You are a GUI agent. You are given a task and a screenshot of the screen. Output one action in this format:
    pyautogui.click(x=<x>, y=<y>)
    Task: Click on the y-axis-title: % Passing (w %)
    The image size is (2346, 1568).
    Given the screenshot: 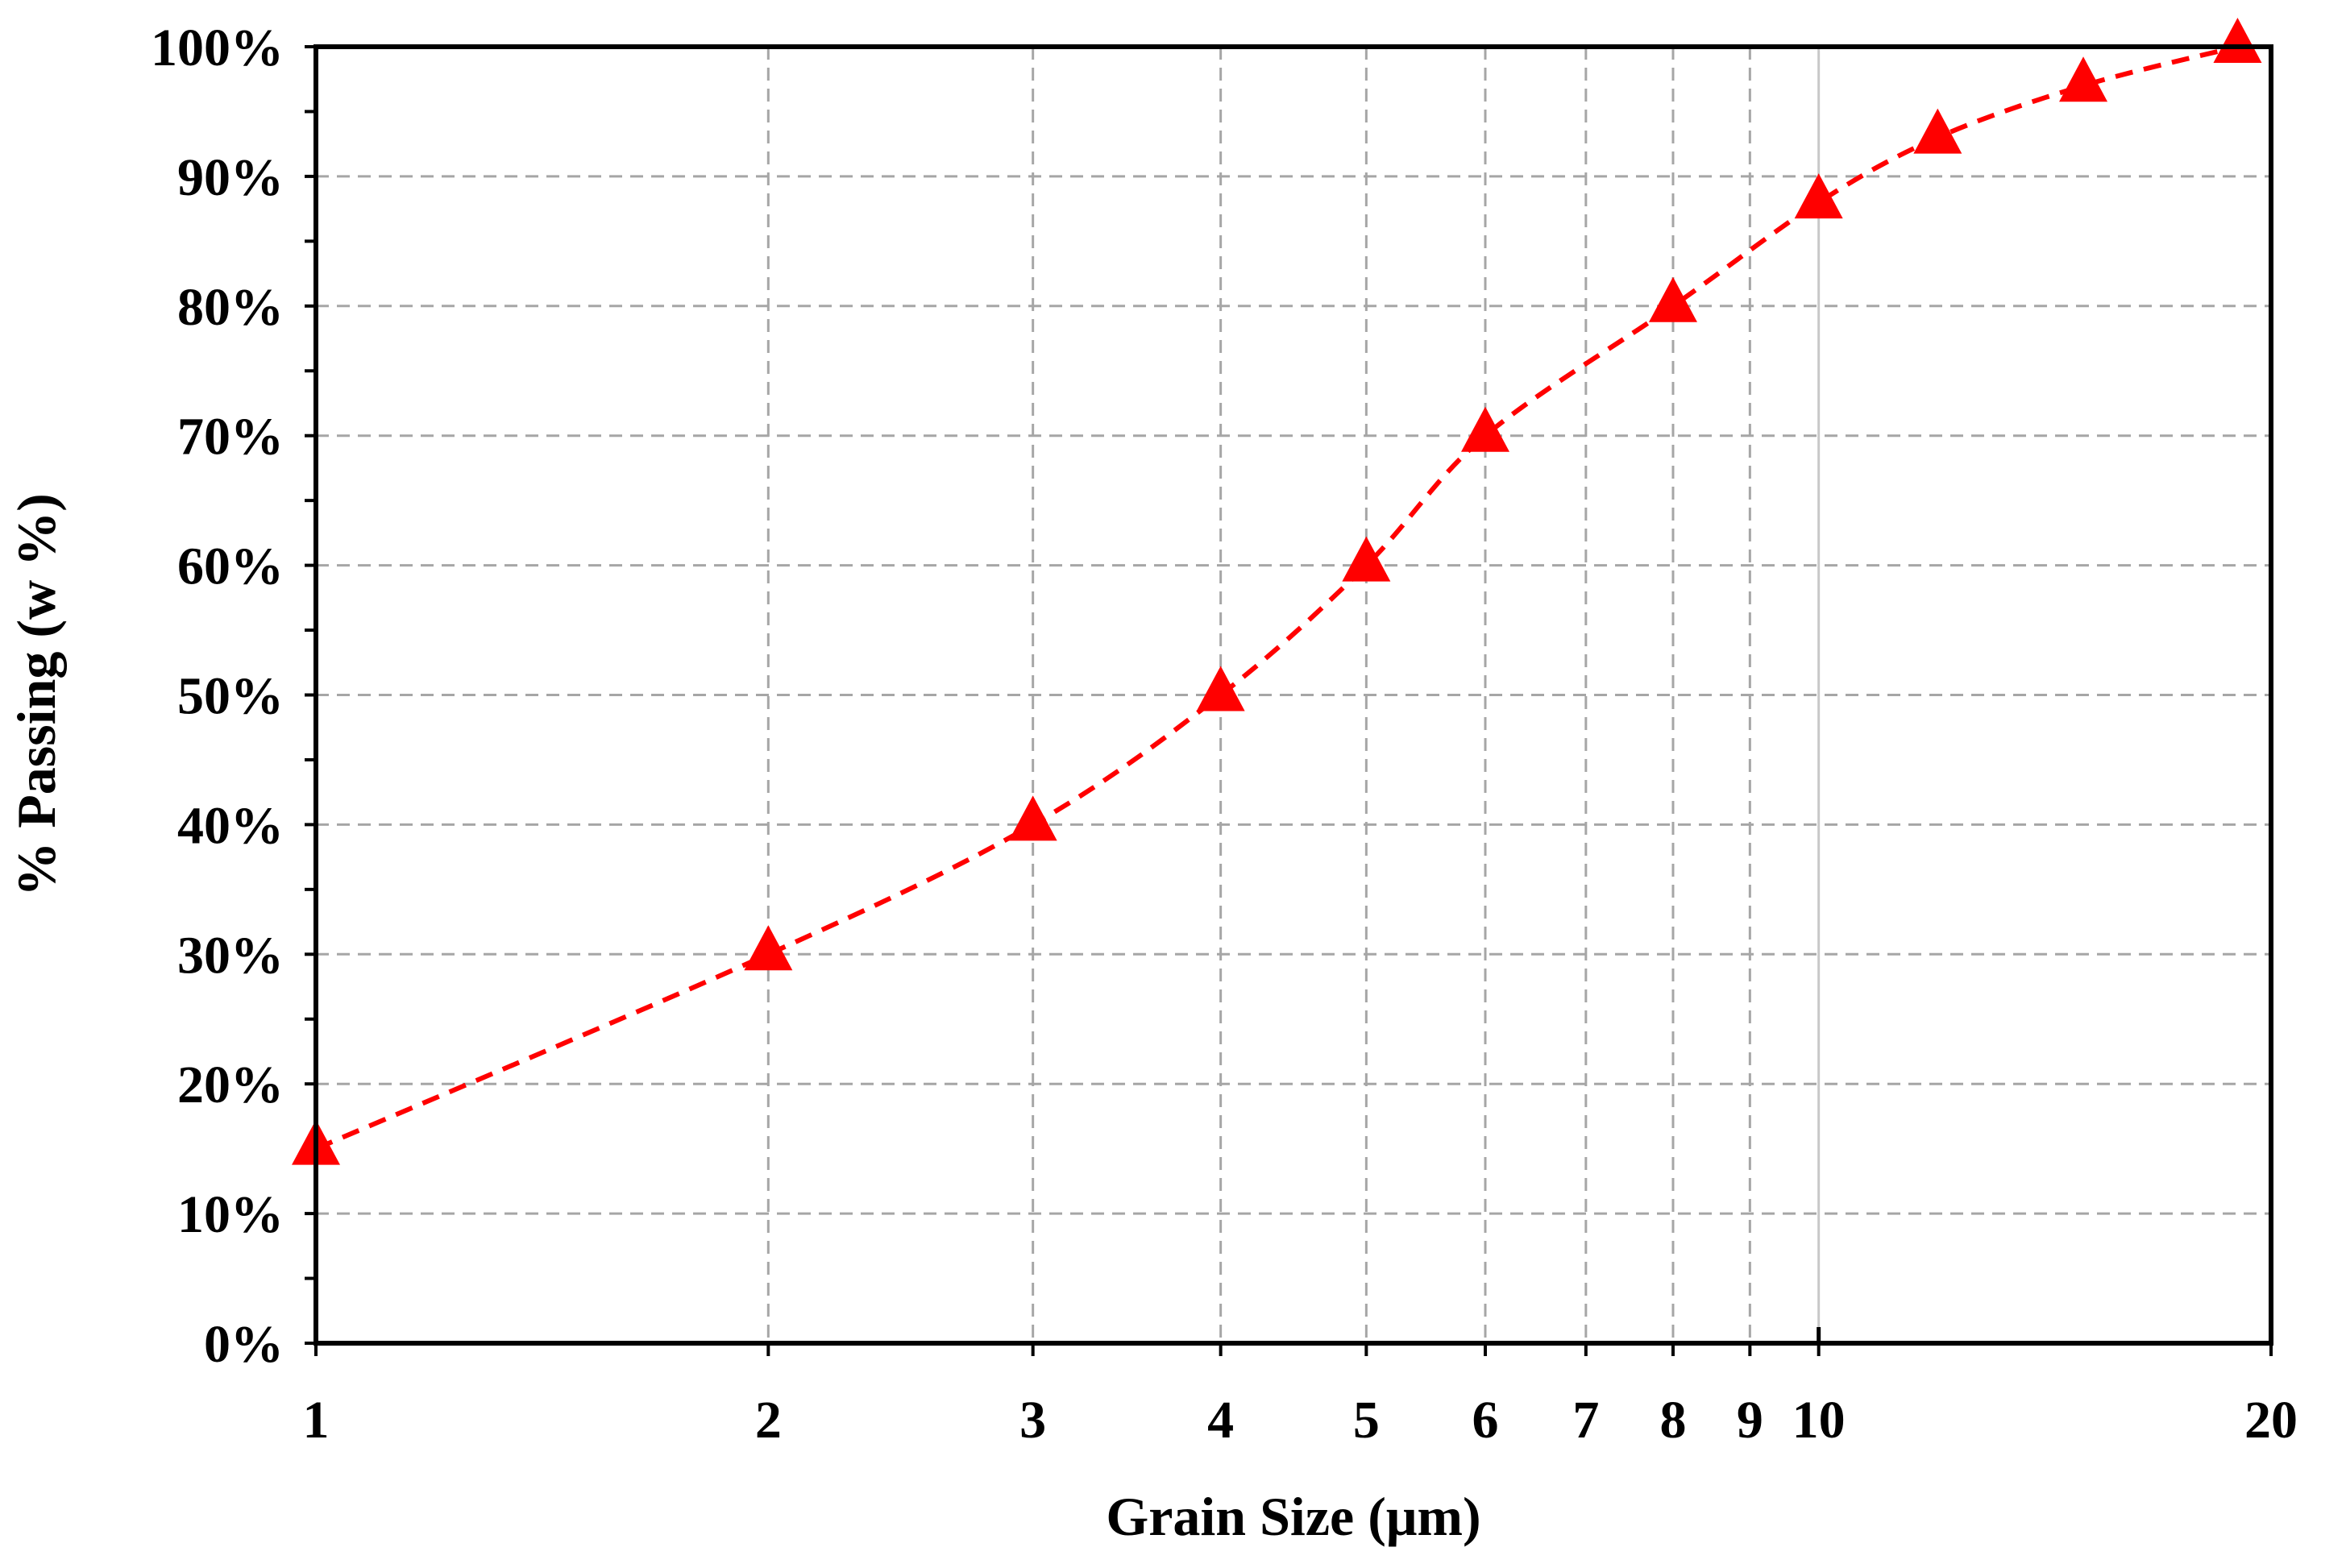 What is the action you would take?
    pyautogui.click(x=36, y=695)
    